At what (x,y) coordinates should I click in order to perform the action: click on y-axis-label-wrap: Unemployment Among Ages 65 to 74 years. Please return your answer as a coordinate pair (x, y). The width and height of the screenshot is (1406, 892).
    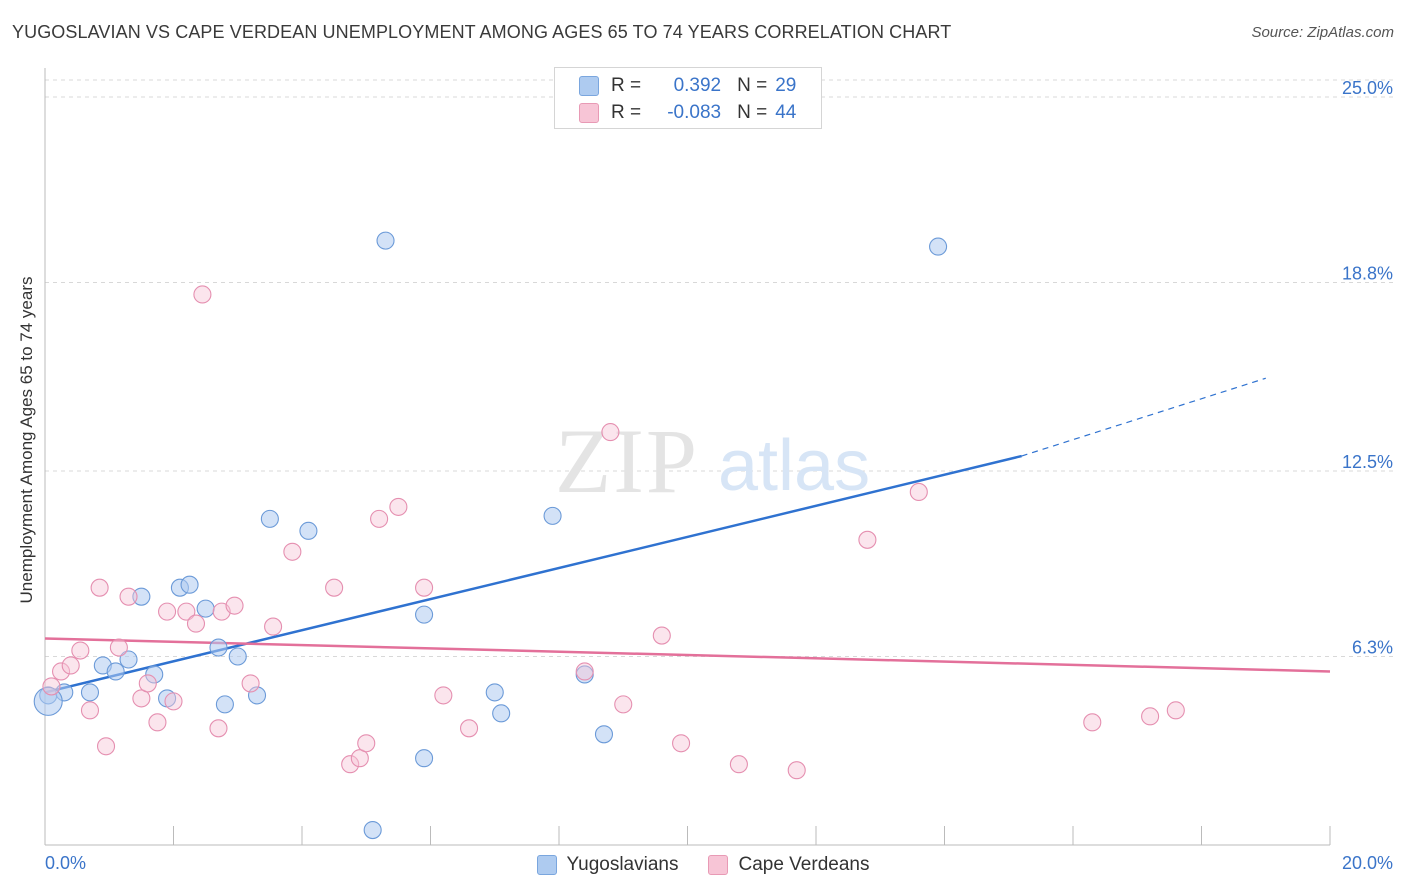
    Looking at the image, I should click on (27, 440).